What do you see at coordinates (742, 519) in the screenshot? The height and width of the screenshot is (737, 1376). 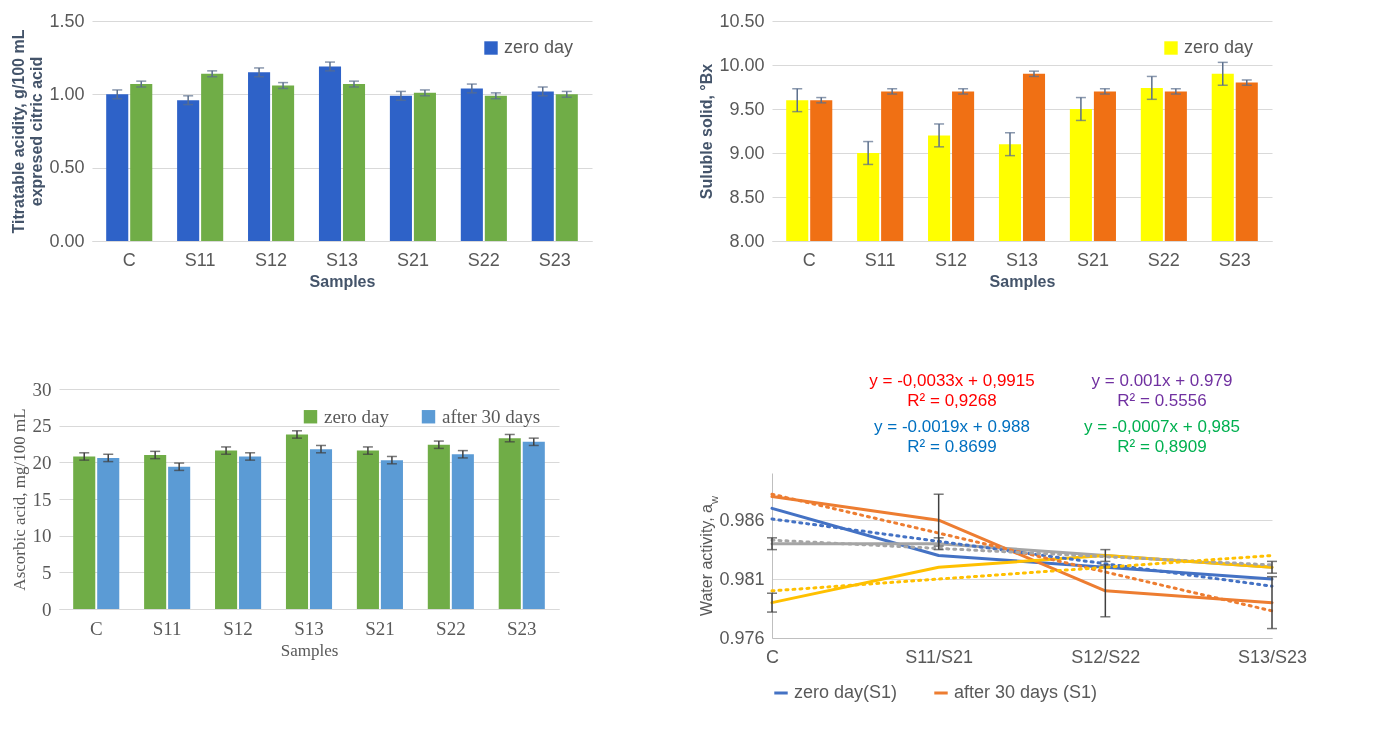 I see `y-tick-label: 0.986` at bounding box center [742, 519].